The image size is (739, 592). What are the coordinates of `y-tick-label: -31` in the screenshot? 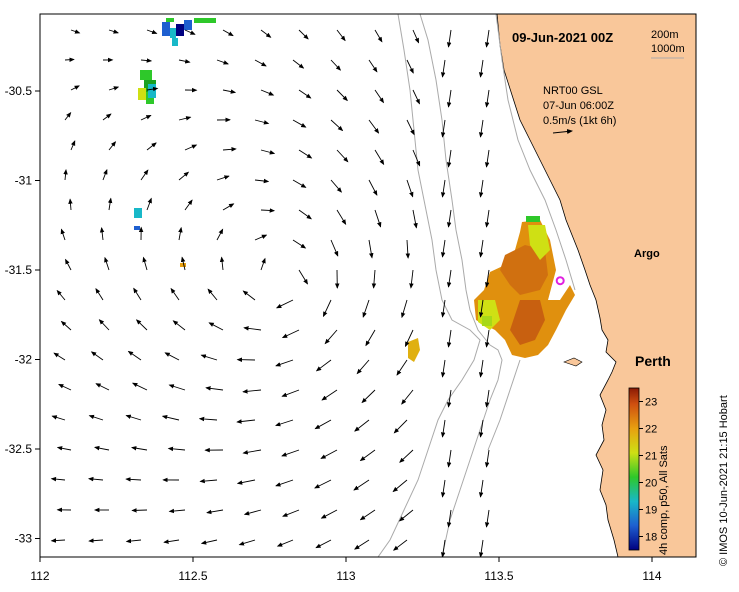 It's located at (24, 181).